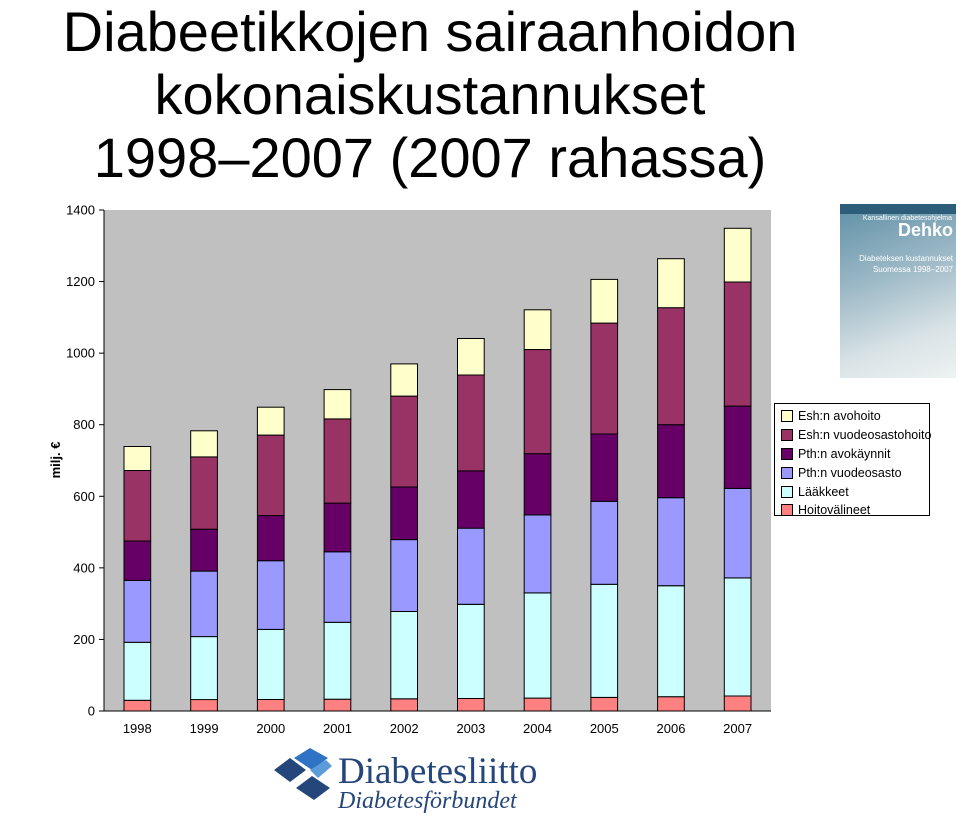 Image resolution: width=960 pixels, height=817 pixels. Describe the element at coordinates (55, 460) in the screenshot. I see `y-axis-label: milj. €` at that location.